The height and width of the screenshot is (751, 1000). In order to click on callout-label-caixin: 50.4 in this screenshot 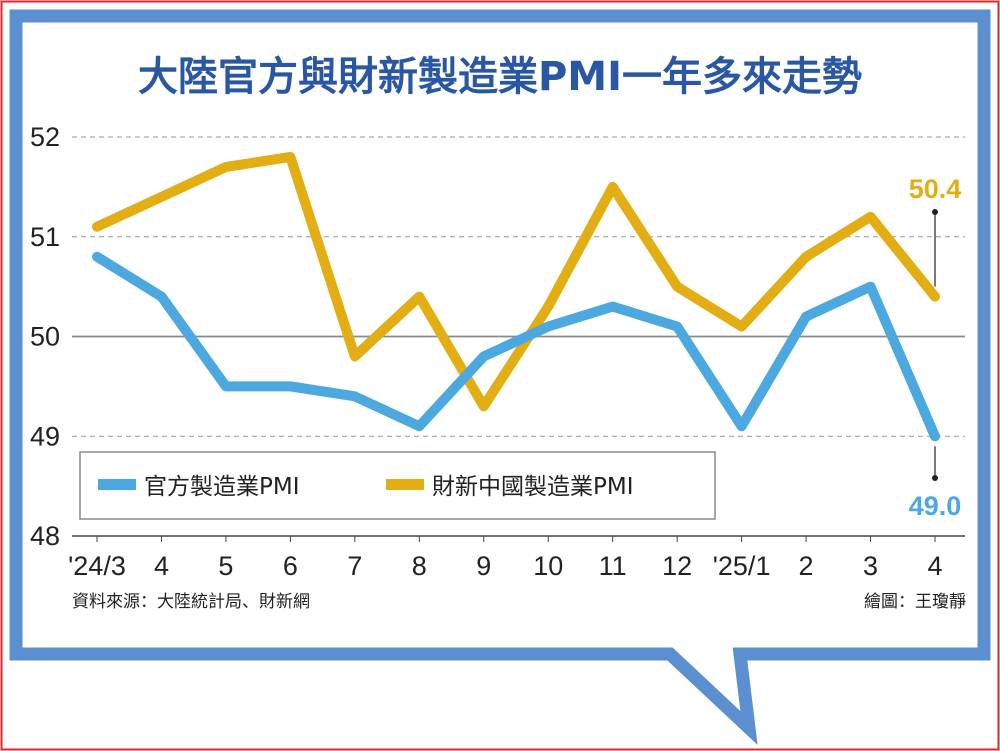, I will do `click(935, 189)`.